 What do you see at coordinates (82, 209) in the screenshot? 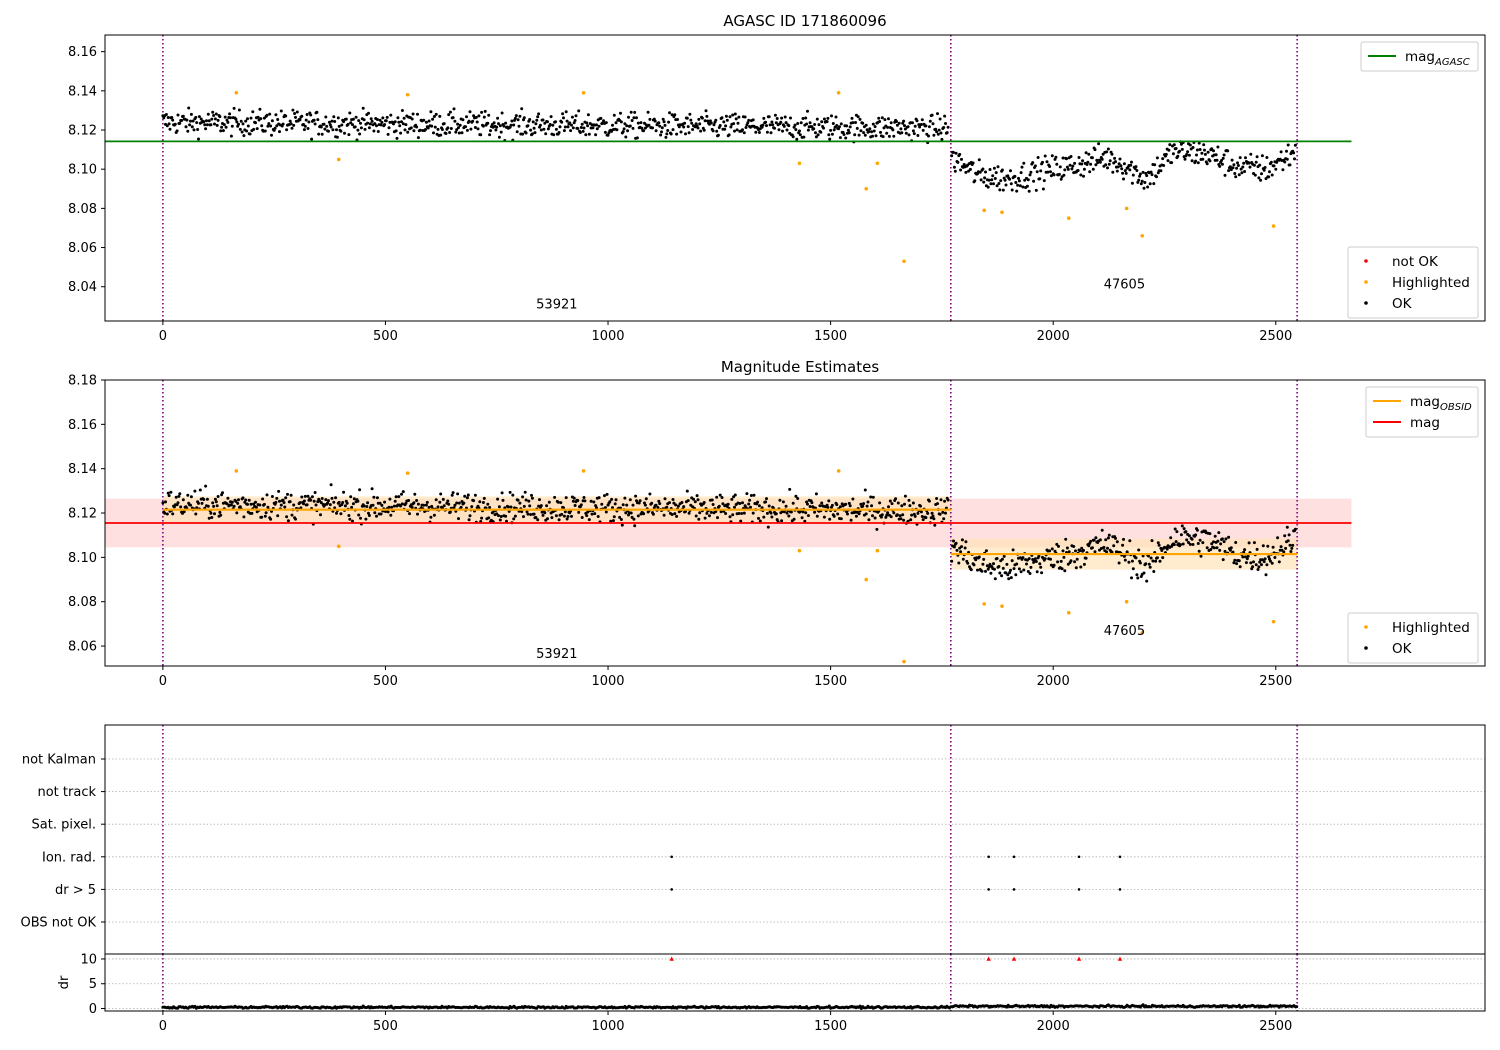
I see `y-tick-label: 8.08` at bounding box center [82, 209].